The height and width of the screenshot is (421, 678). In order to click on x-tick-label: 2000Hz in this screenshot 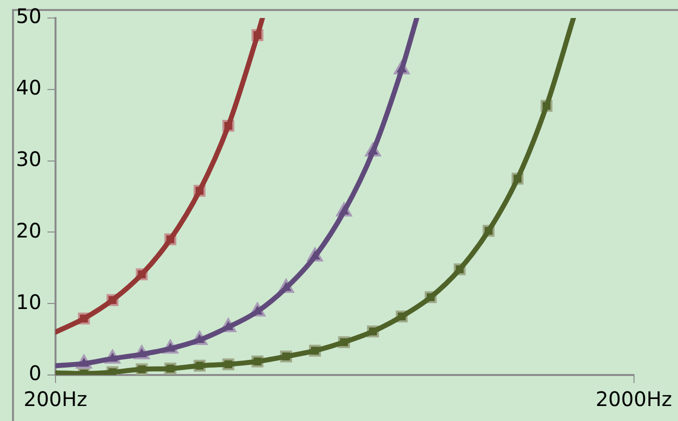, I will do `click(634, 399)`.